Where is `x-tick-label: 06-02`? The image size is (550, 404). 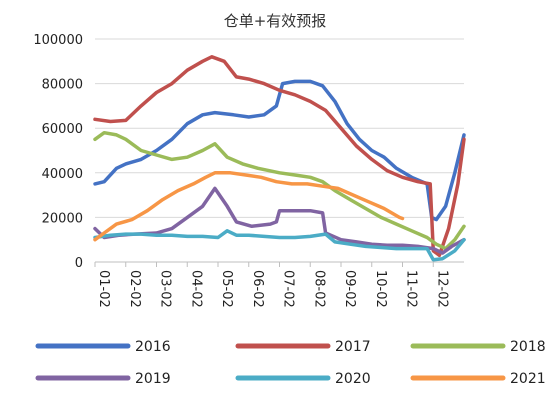 x-tick-label: 06-02 is located at coordinates (257, 289).